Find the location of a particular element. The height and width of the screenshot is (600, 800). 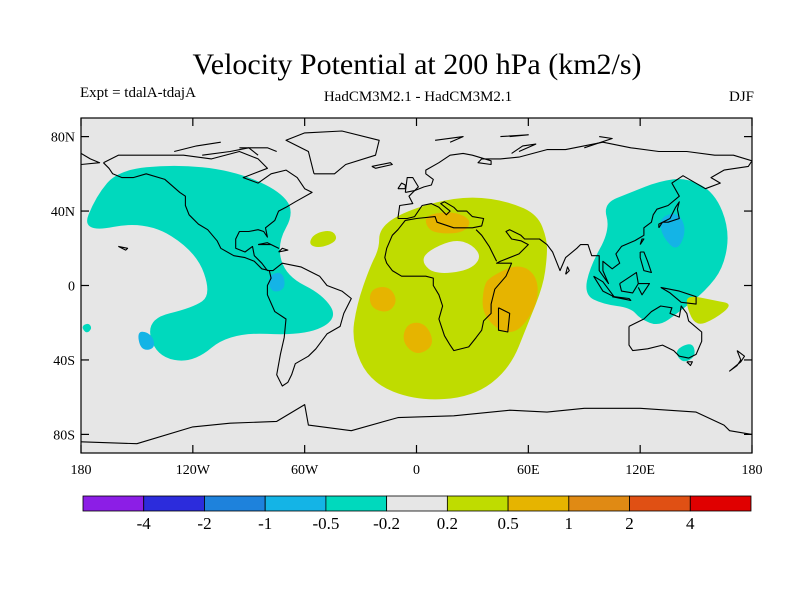

lon-tick-label: 60E is located at coordinates (528, 470).